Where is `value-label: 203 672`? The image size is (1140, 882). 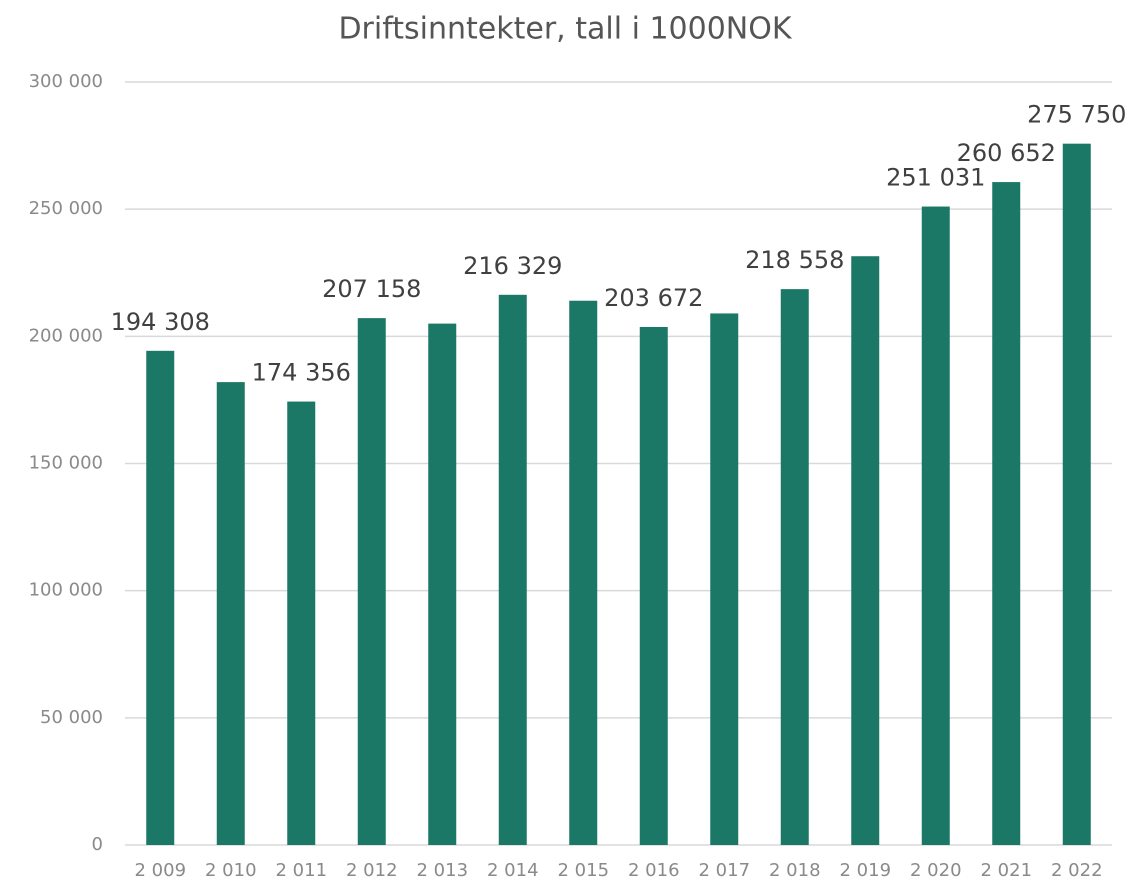 value-label: 203 672 is located at coordinates (653, 298).